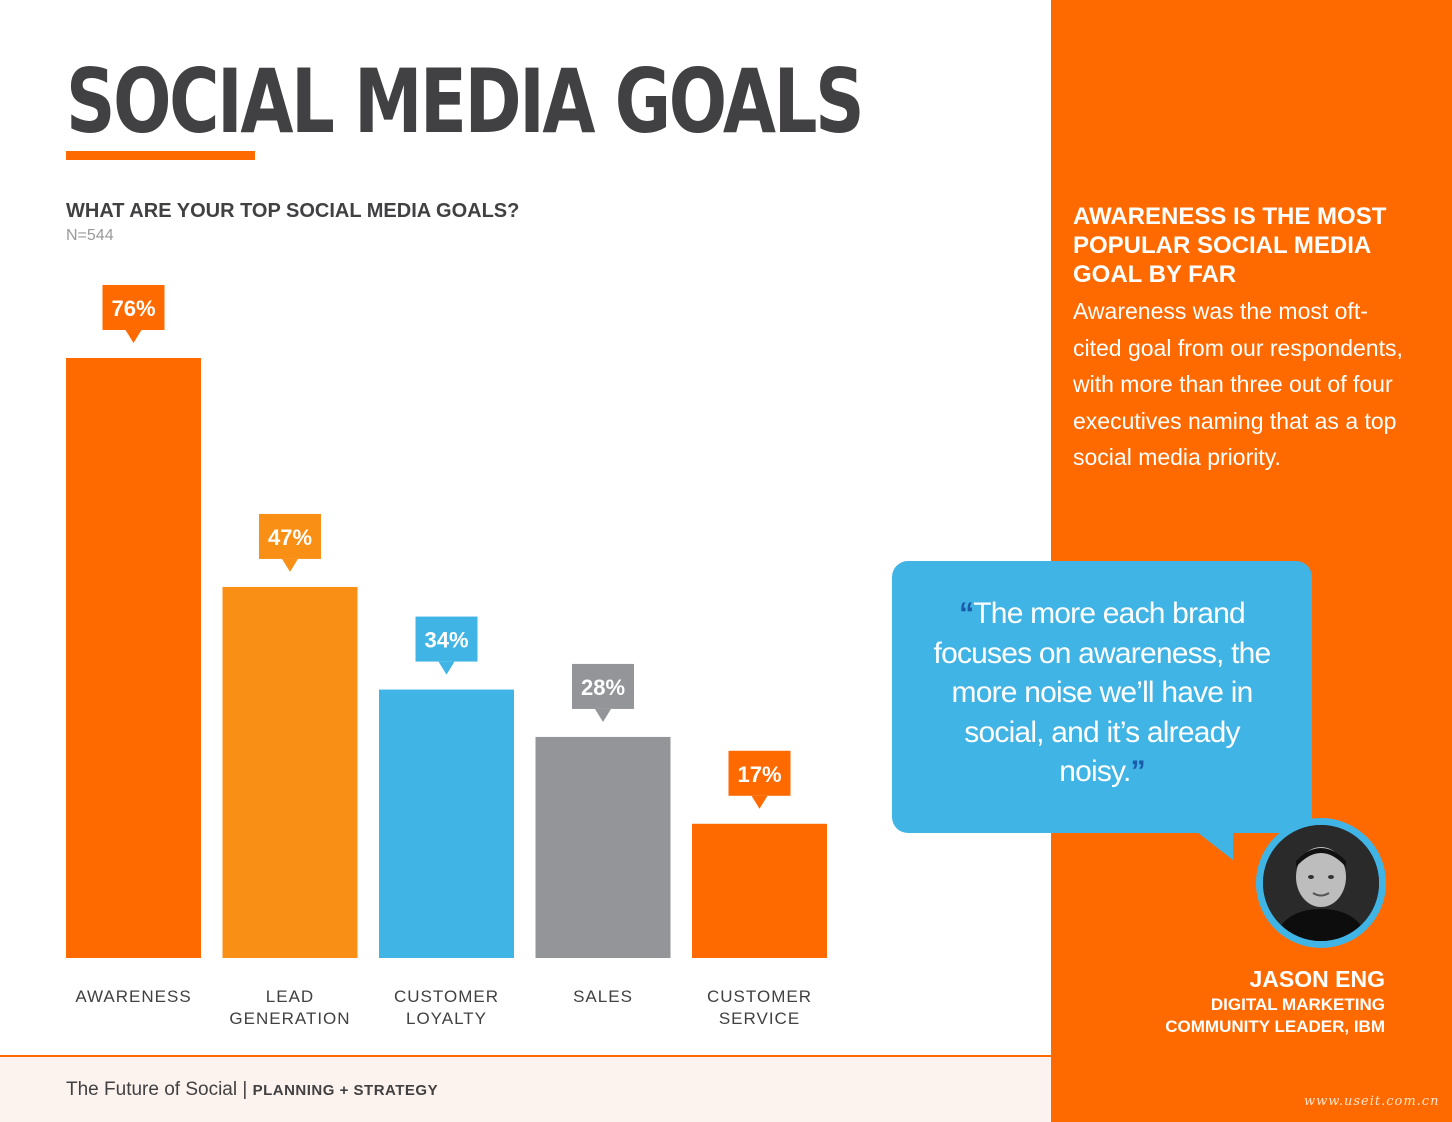  I want to click on quote-open-mark: “, so click(966, 613).